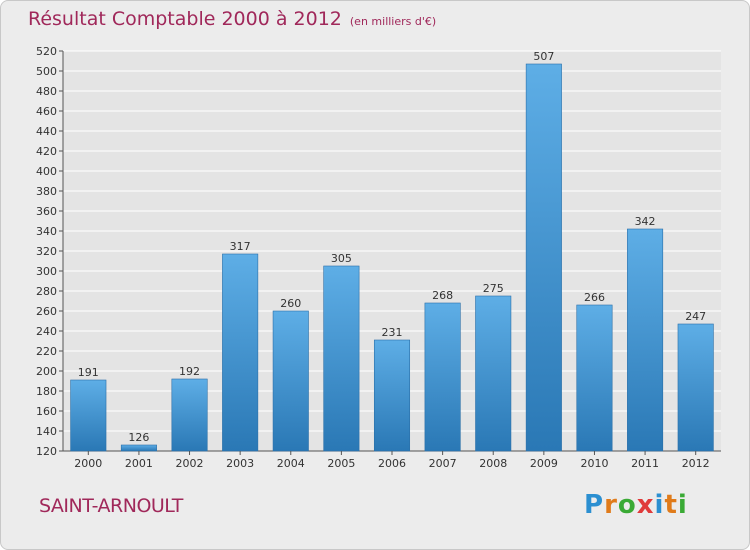  Describe the element at coordinates (46, 391) in the screenshot. I see `y-tick-label: 180` at that location.